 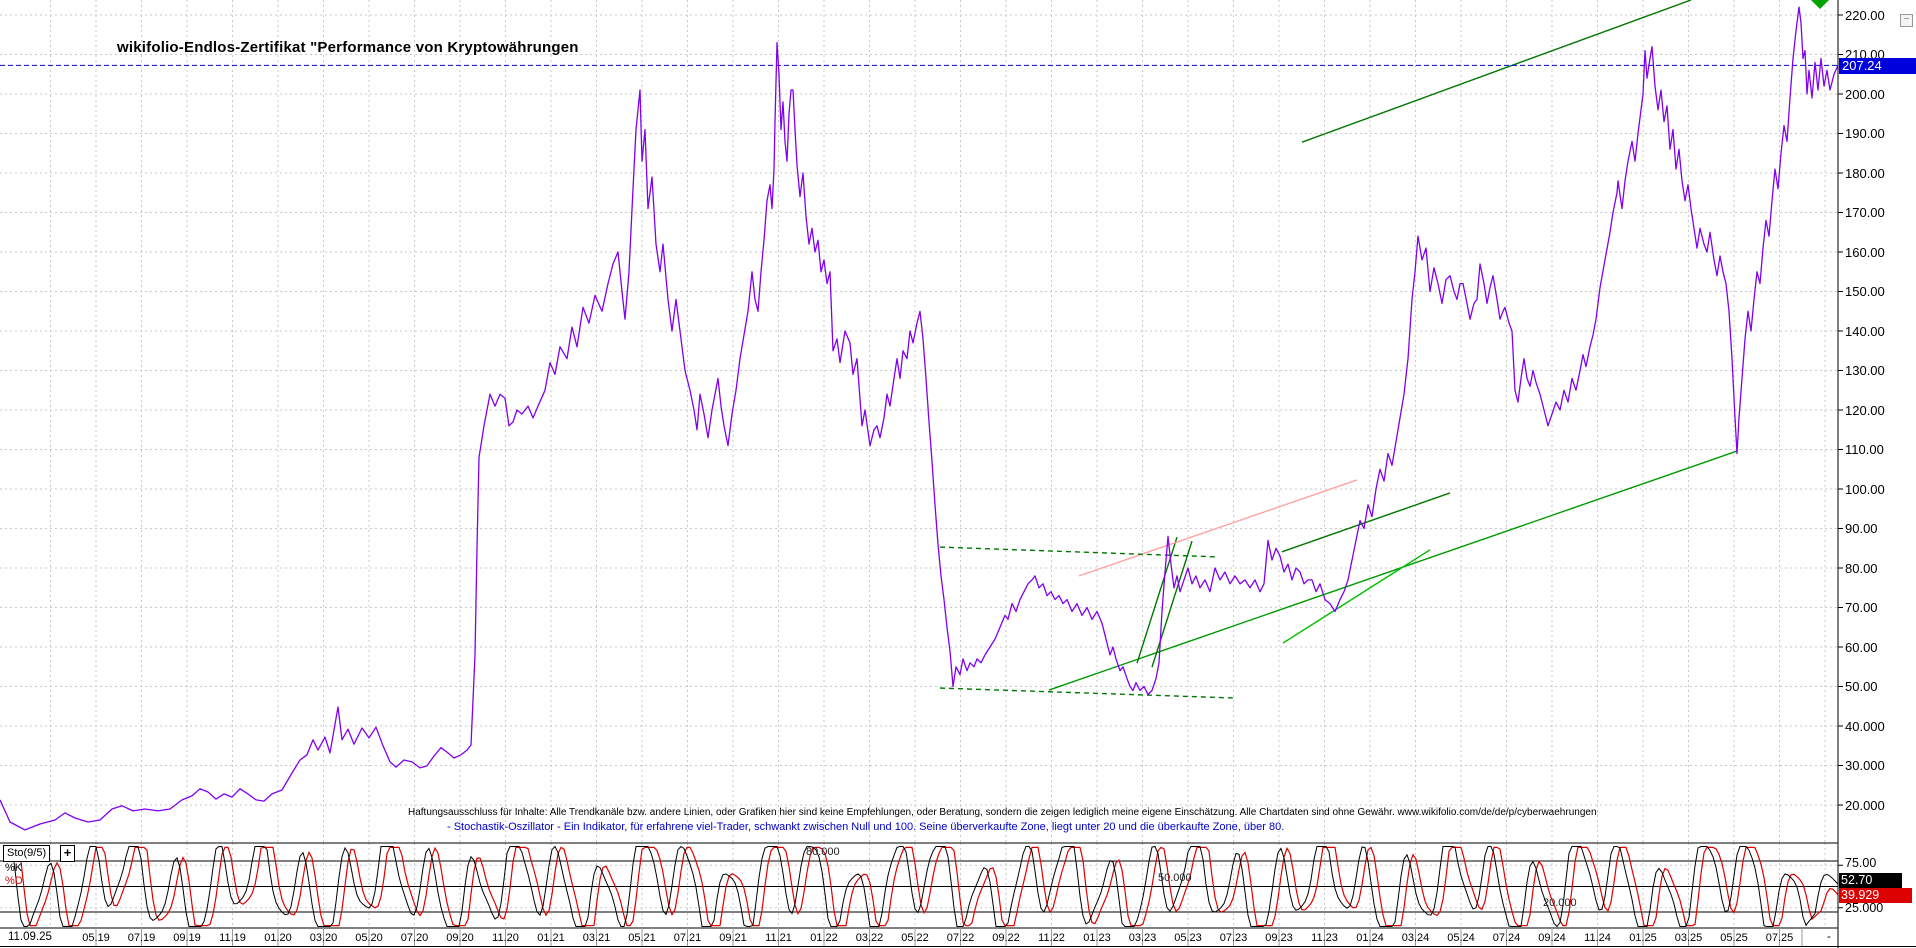 I want to click on current-price-badge: 207.24, so click(x=1877, y=66).